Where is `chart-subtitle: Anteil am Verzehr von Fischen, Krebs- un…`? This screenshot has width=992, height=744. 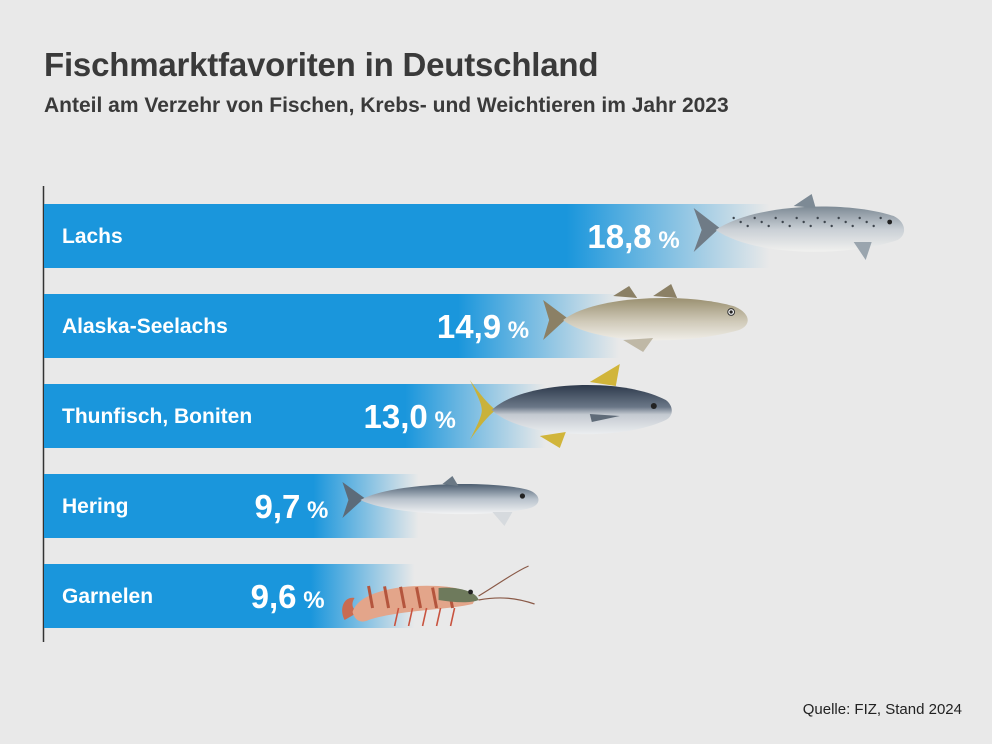 chart-subtitle: Anteil am Verzehr von Fischen, Krebs- un… is located at coordinates (386, 105).